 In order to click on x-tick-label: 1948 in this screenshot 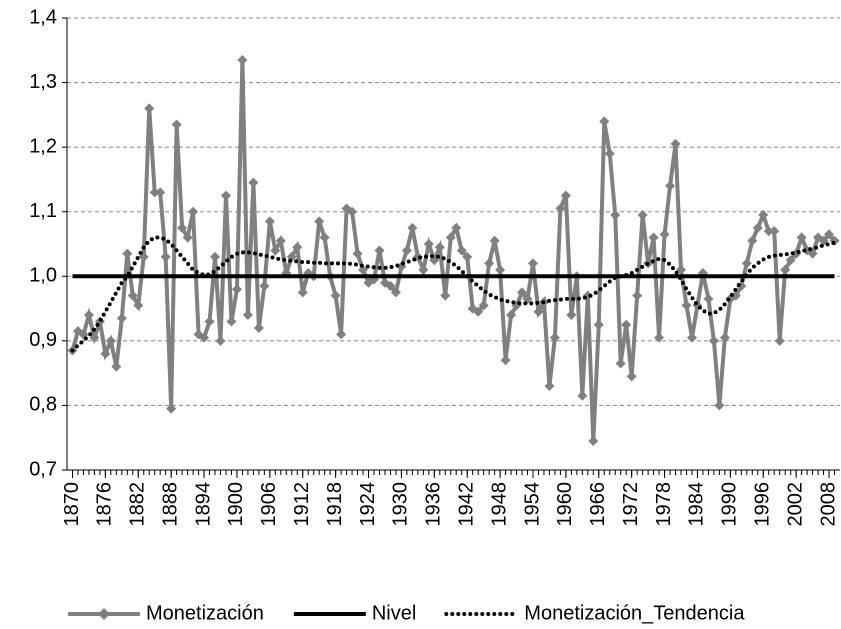, I will do `click(499, 504)`.